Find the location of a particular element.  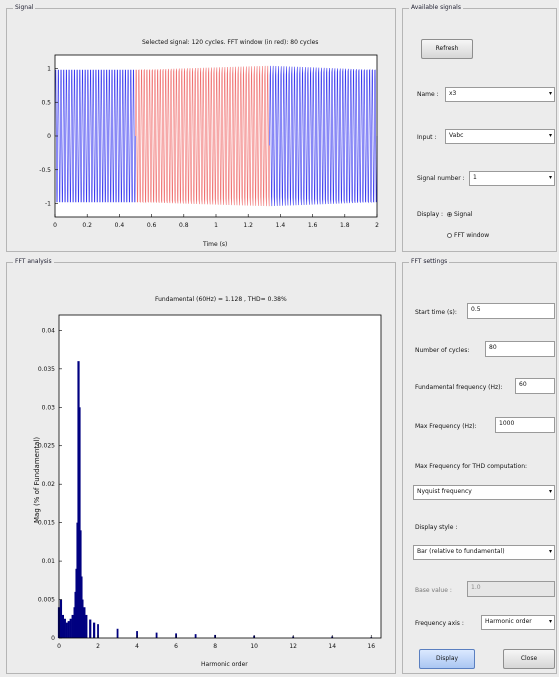

freq-axis-value: Harmonic order is located at coordinates (508, 621).